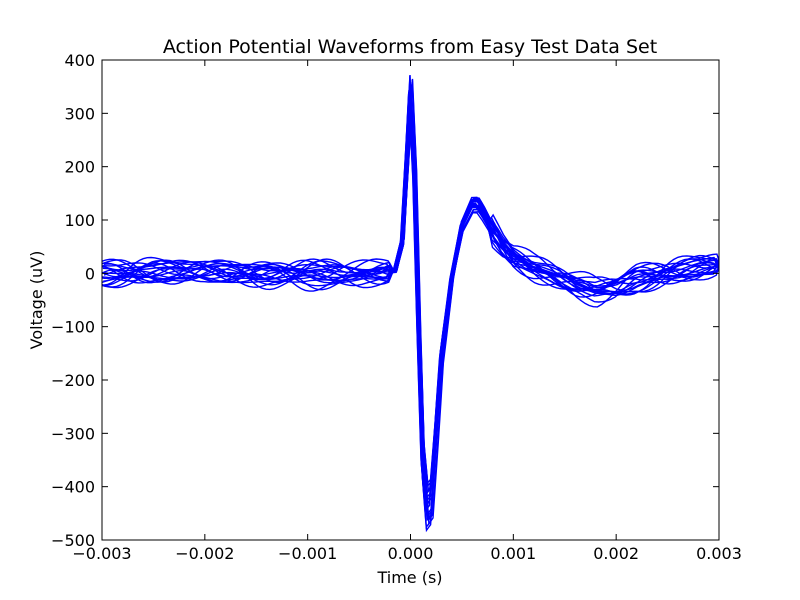 The width and height of the screenshot is (800, 600). What do you see at coordinates (307, 553) in the screenshot?
I see `x-tick-label: −0.001` at bounding box center [307, 553].